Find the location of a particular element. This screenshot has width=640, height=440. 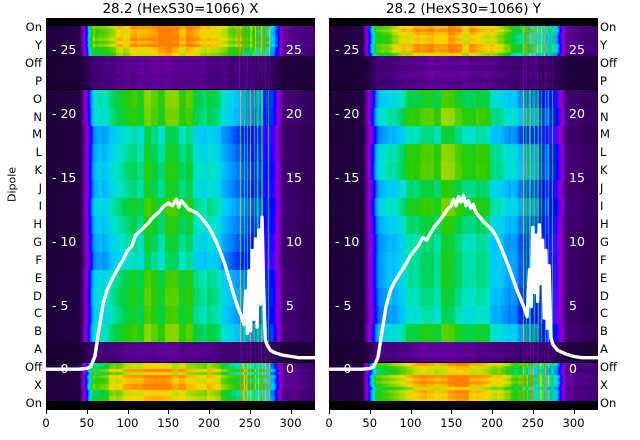

x-axis-panel-x: 0 50 100 150 200 250 300 is located at coordinates (178, 425).